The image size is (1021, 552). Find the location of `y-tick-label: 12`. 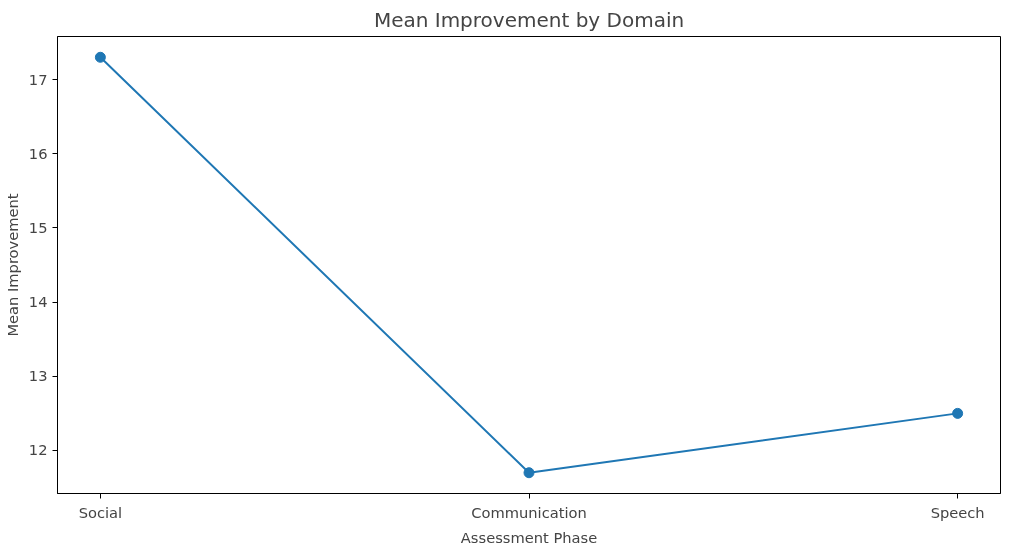

y-tick-label: 12 is located at coordinates (38, 450).